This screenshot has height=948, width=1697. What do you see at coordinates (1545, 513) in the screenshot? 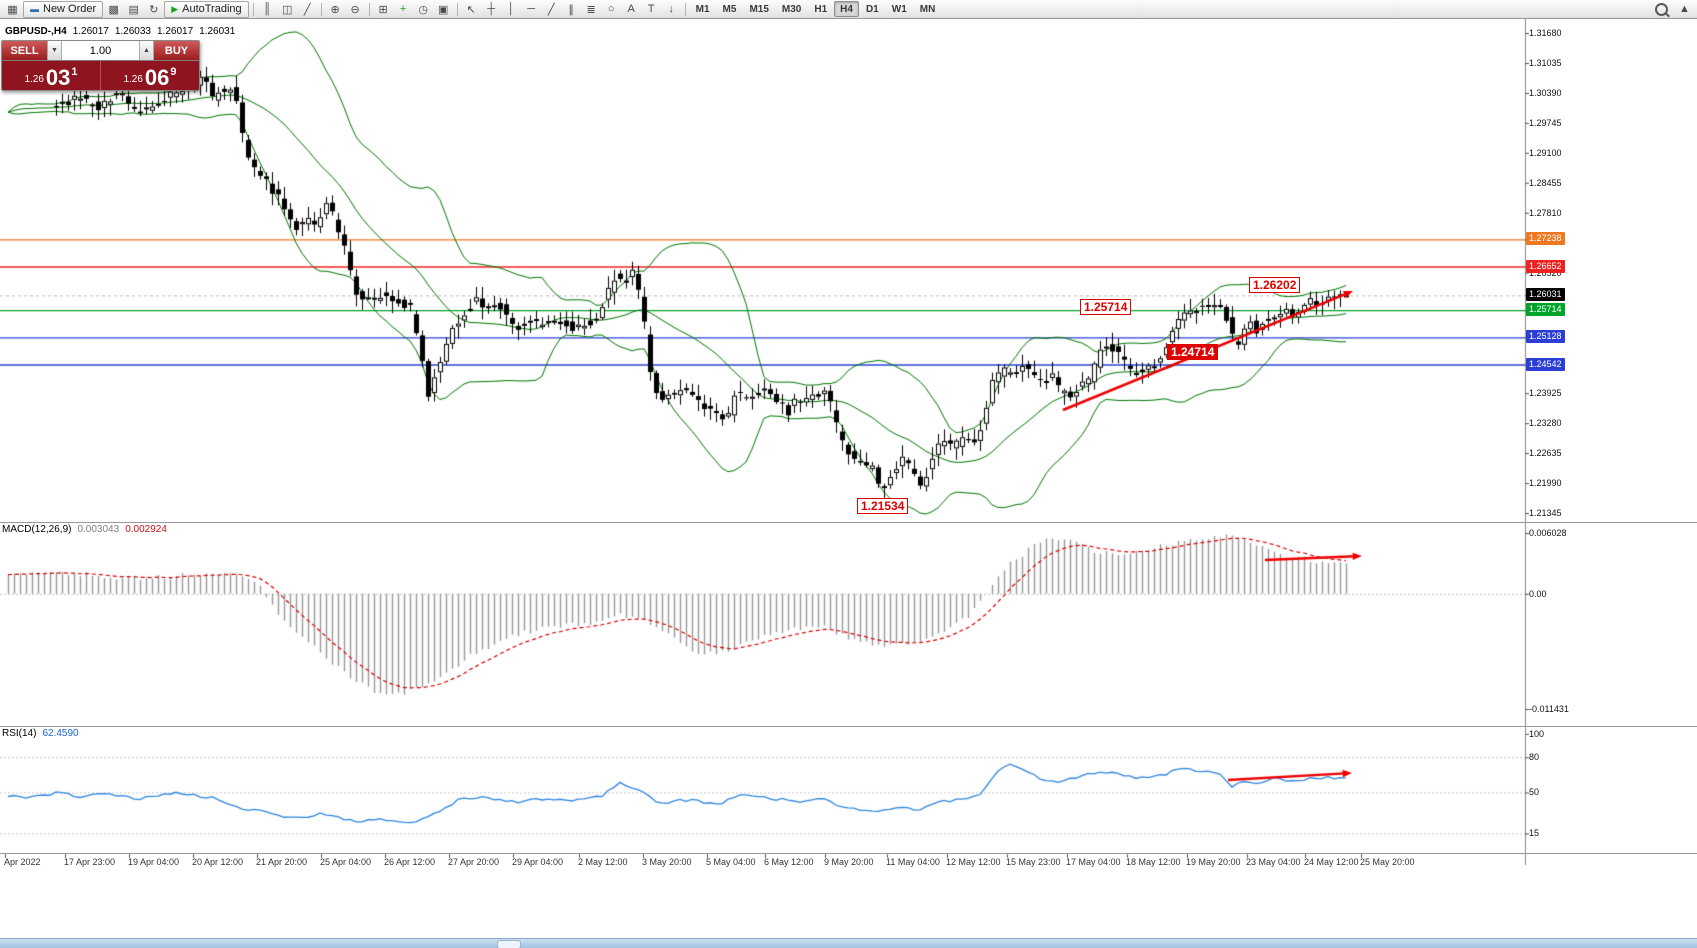
I see `price-axis-label: 1.21345` at bounding box center [1545, 513].